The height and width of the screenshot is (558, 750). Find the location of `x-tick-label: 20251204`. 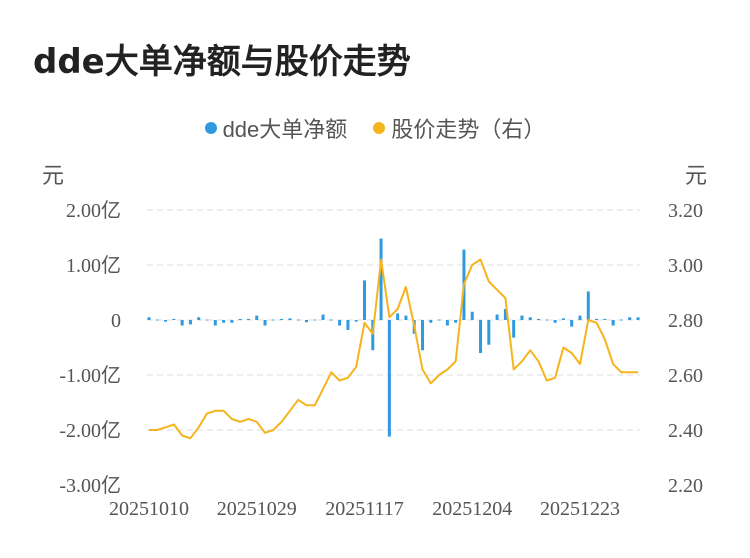

x-tick-label: 20251204 is located at coordinates (472, 509).